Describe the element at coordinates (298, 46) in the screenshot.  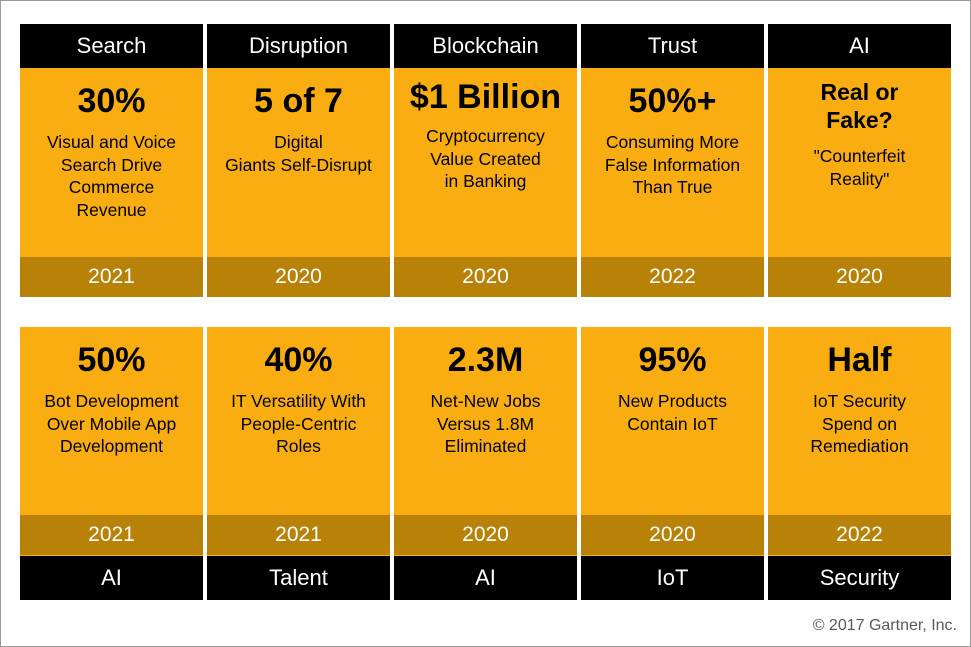
I see `category-label: Disruption` at that location.